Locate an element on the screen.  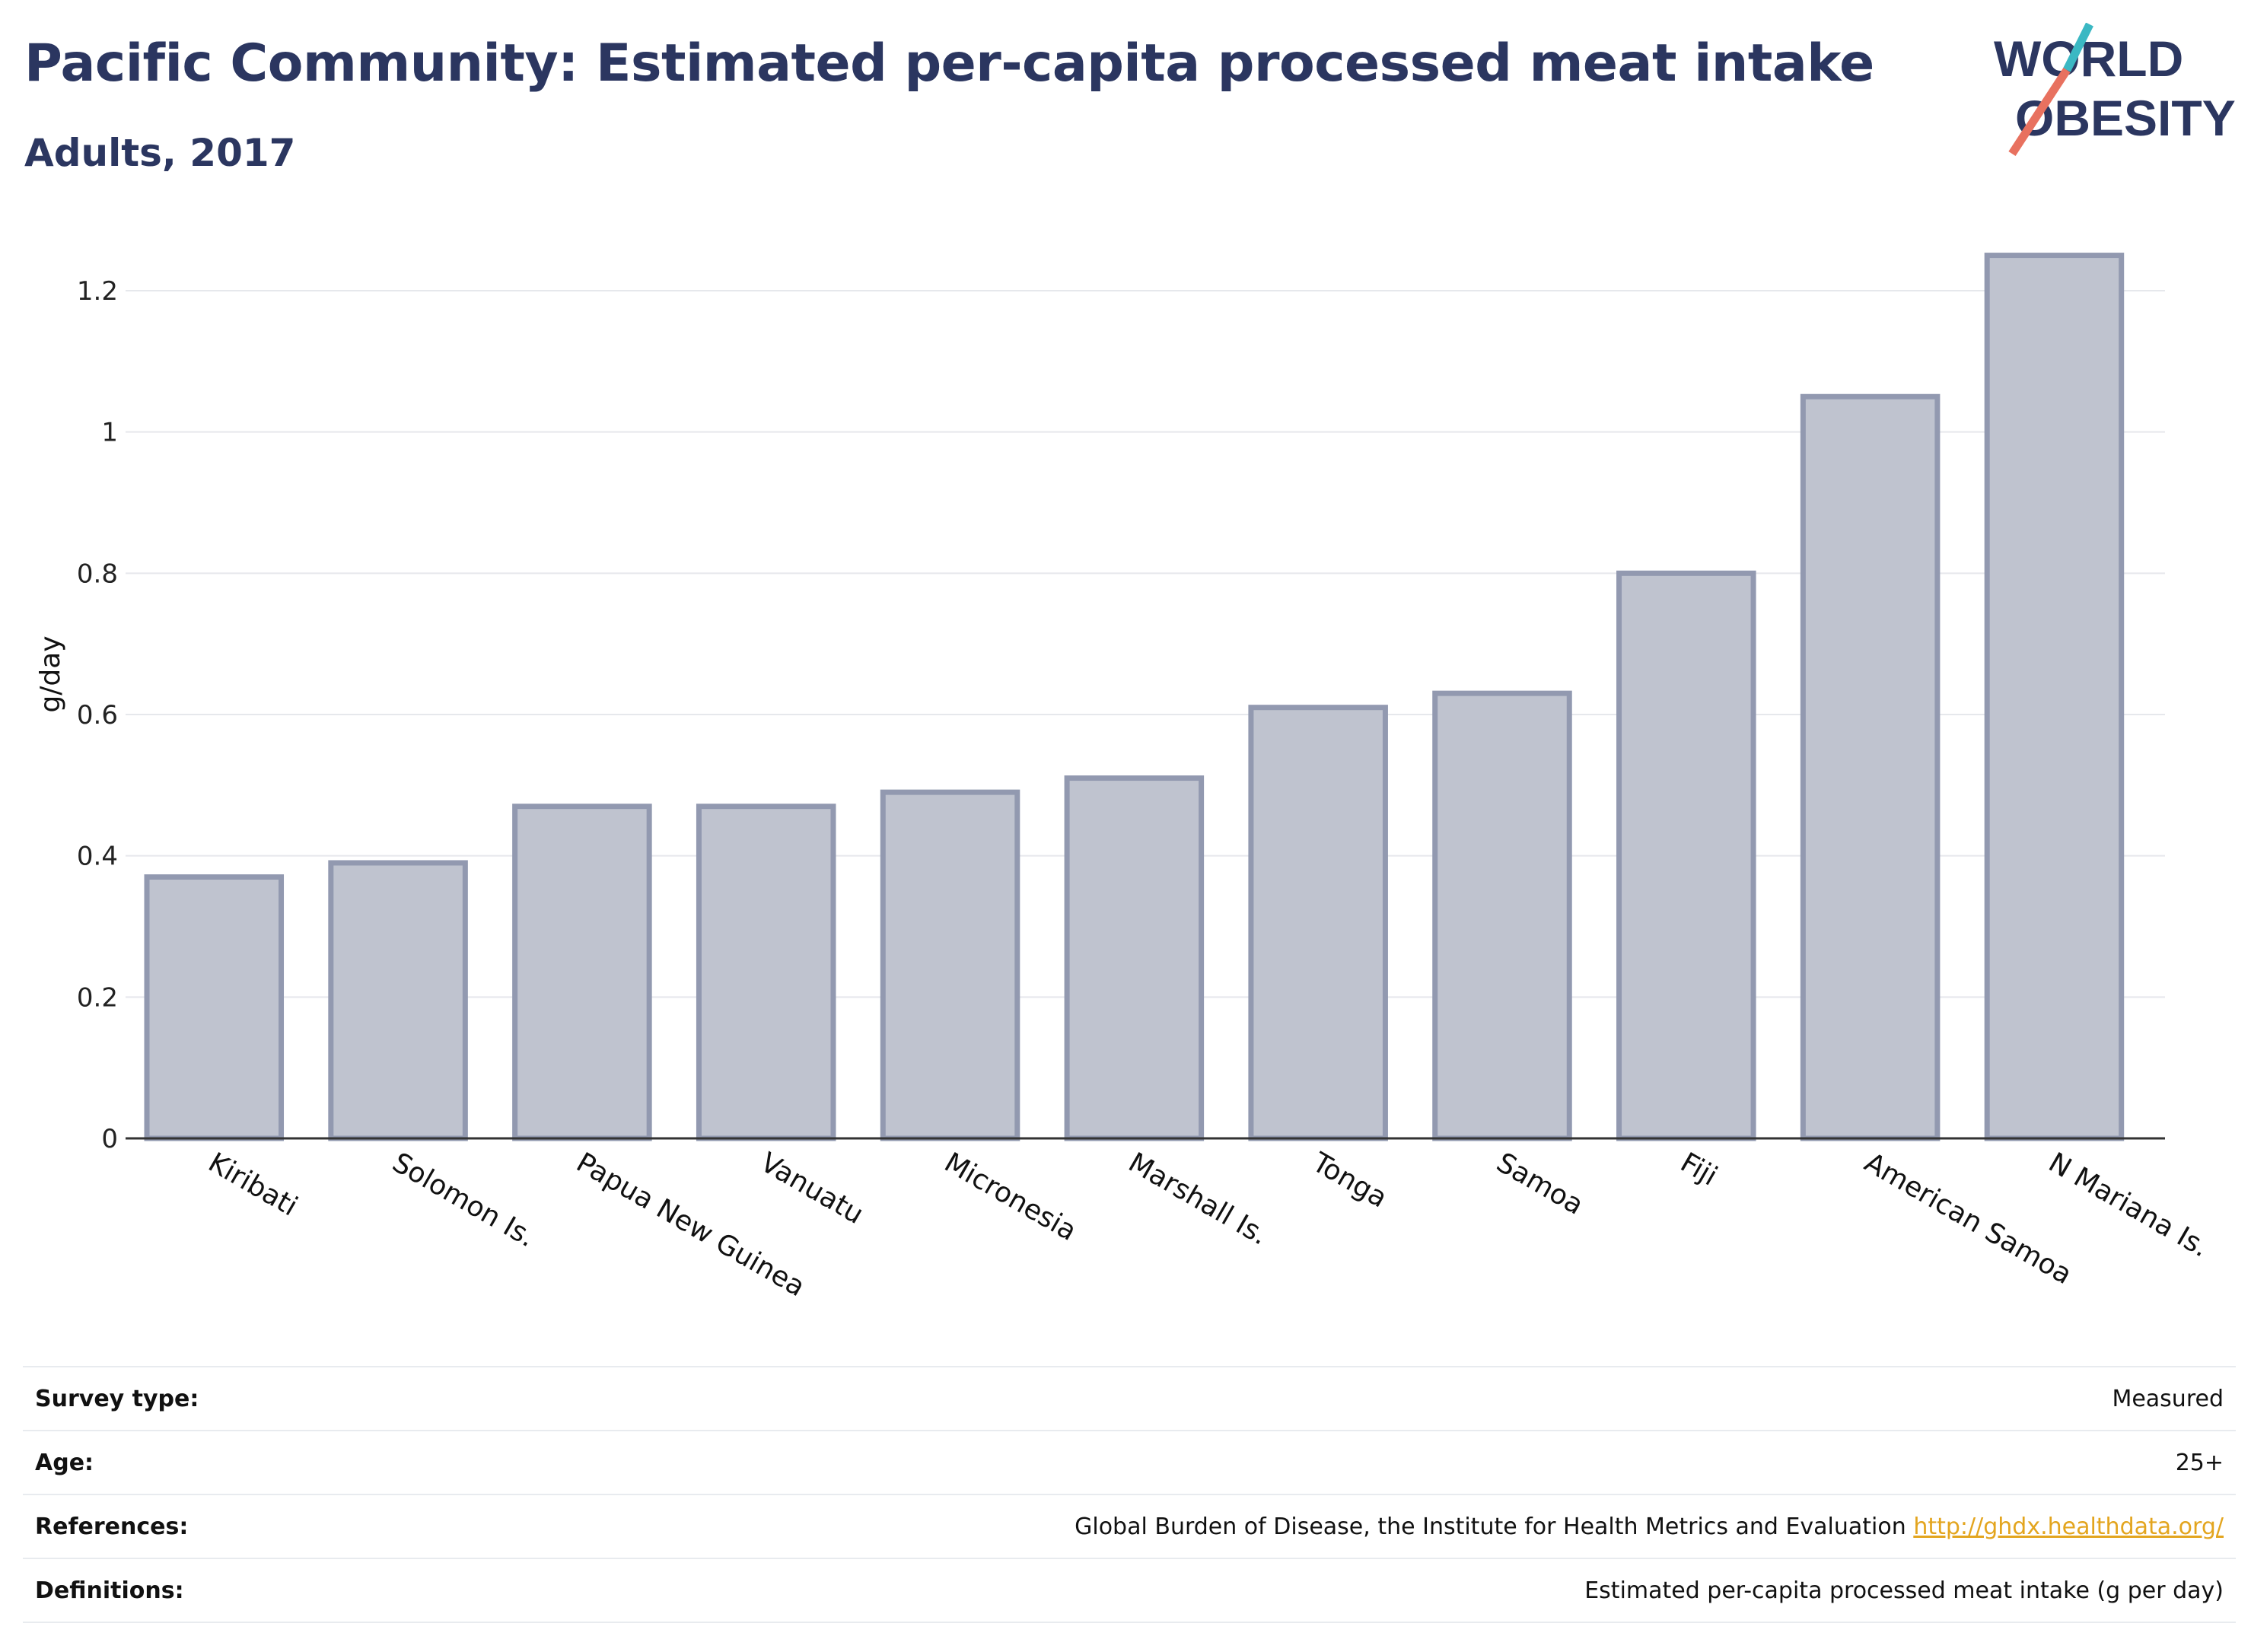
logo-line1: WORLD is located at coordinates (2088, 58).